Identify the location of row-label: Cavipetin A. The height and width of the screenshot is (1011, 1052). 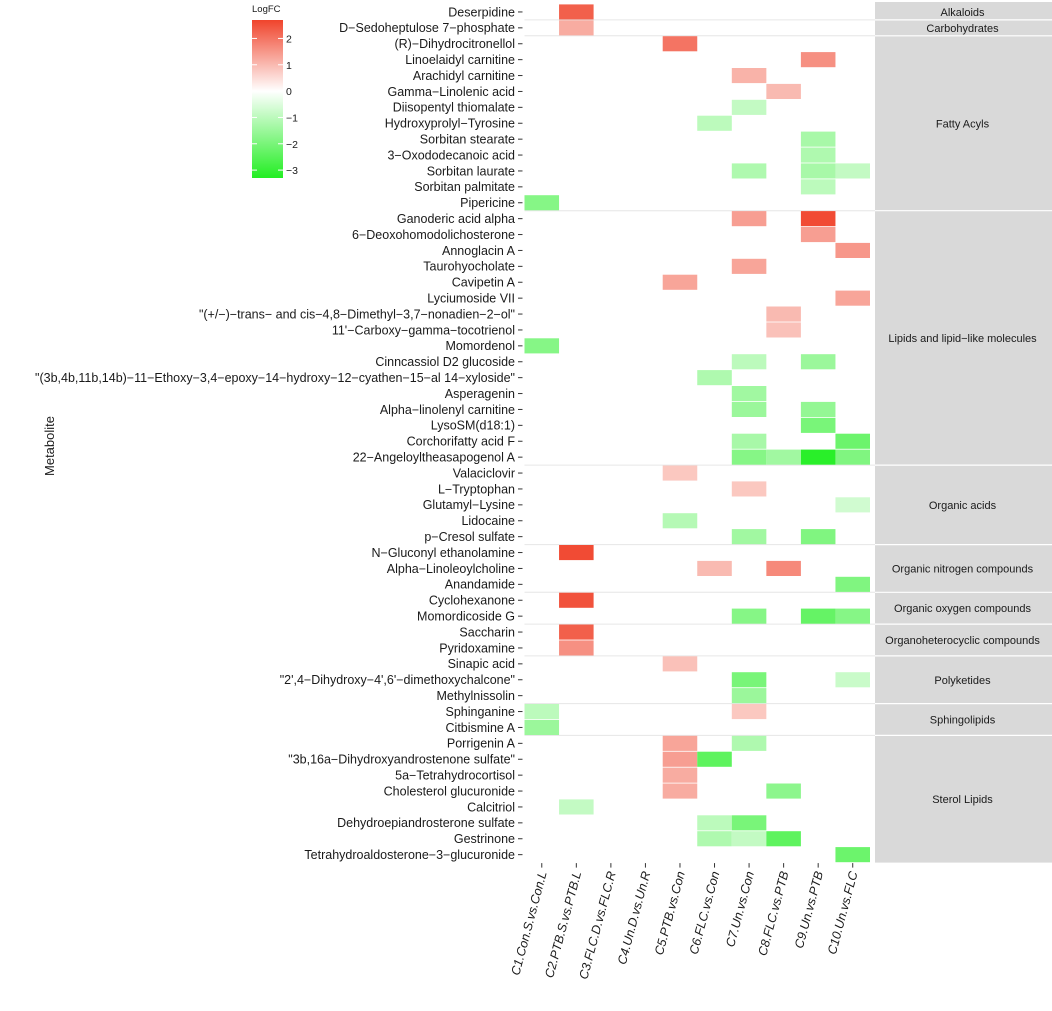
(484, 283).